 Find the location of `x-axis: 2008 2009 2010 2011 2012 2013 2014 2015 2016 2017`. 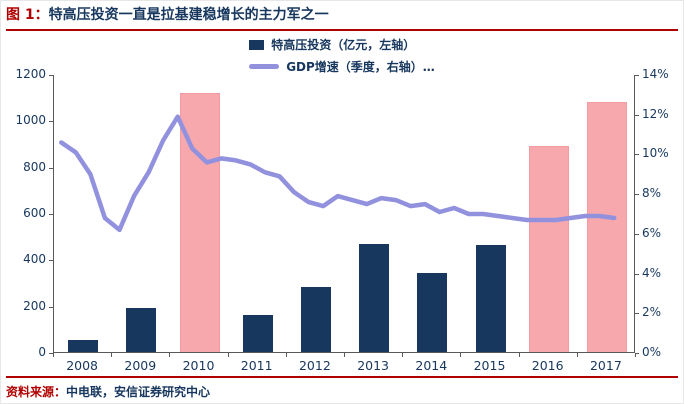

x-axis: 2008 2009 2010 2011 2012 2013 2014 2015 2016 2017 is located at coordinates (344, 364).